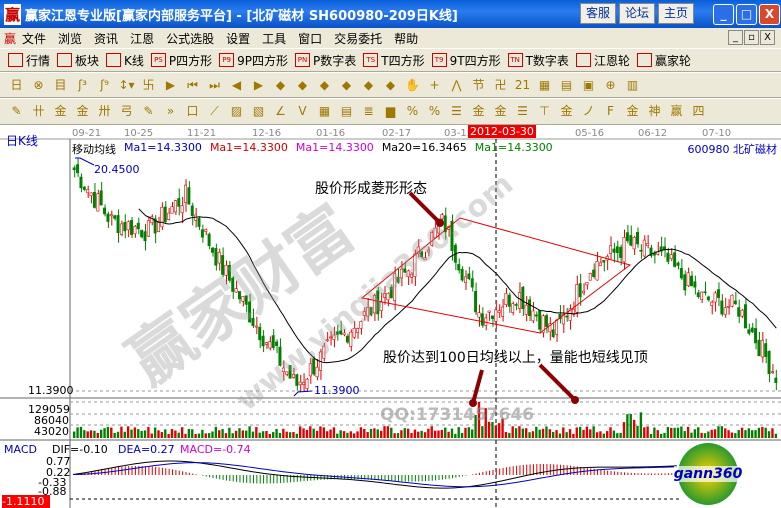 The image size is (781, 508). Describe the element at coordinates (60, 84) in the screenshot. I see `tool-icon: 目` at that location.